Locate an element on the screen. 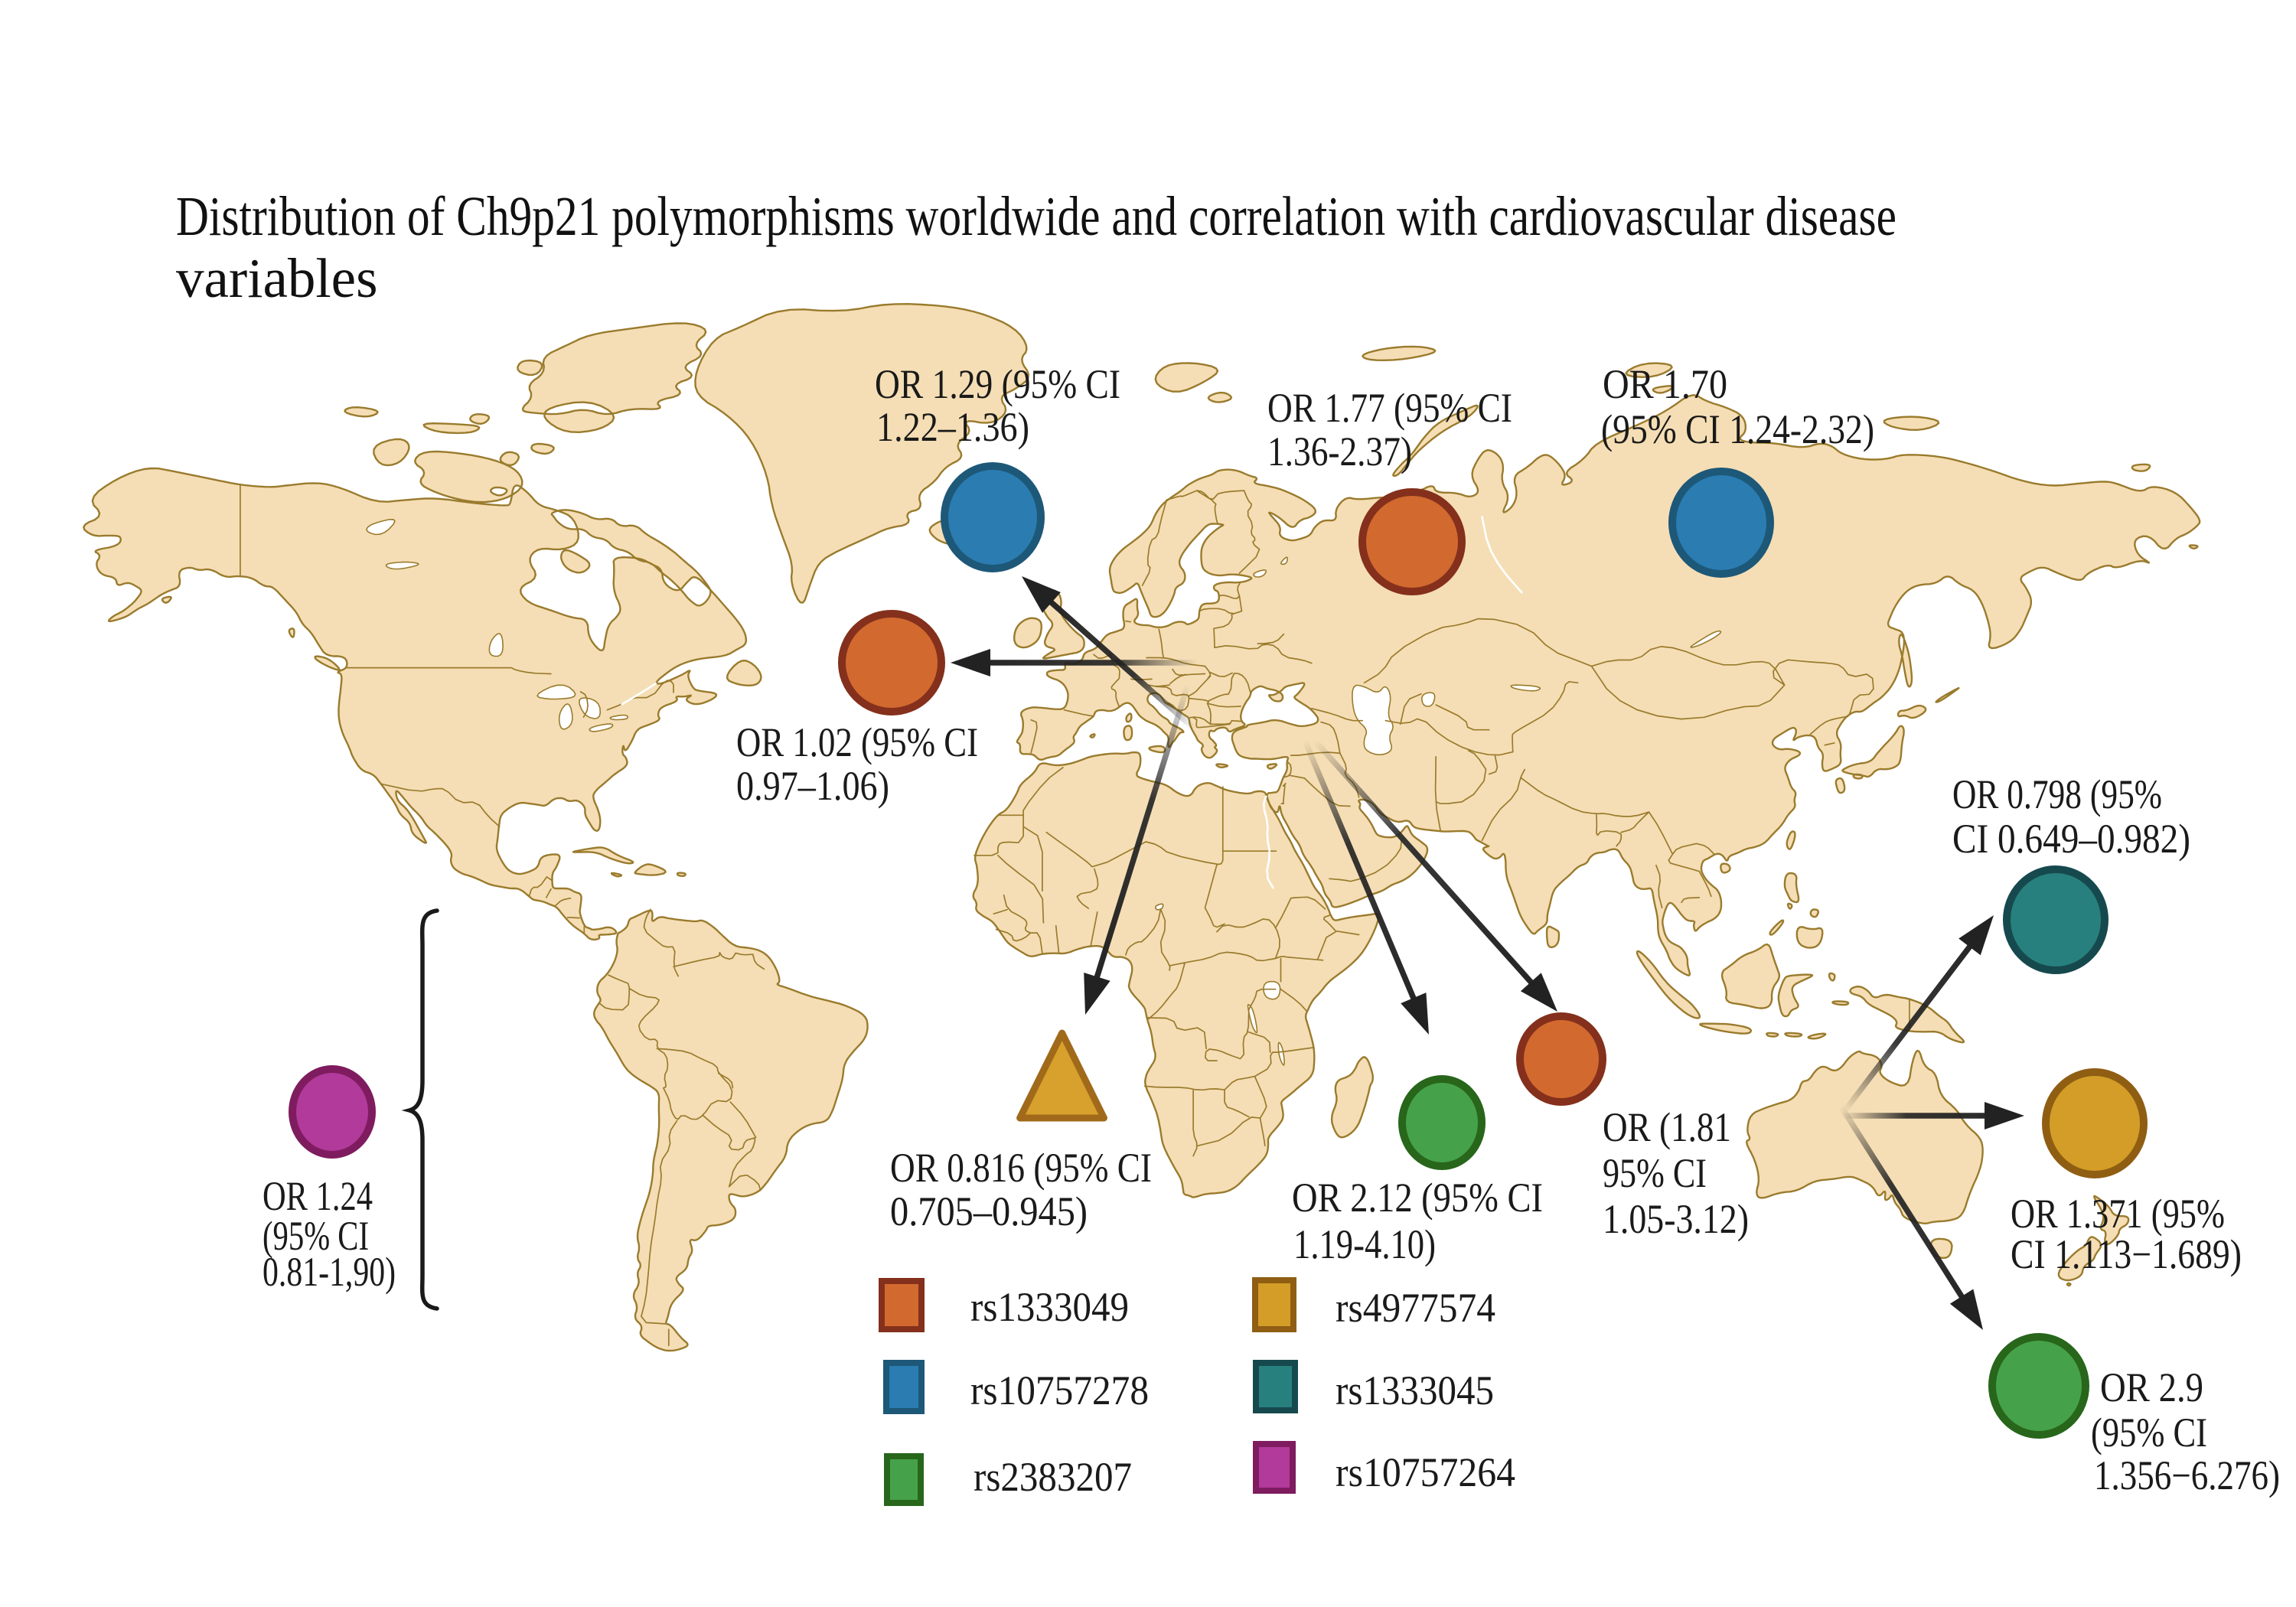  svg-text: CI 0.649–0.982) is located at coordinates (2071, 839).